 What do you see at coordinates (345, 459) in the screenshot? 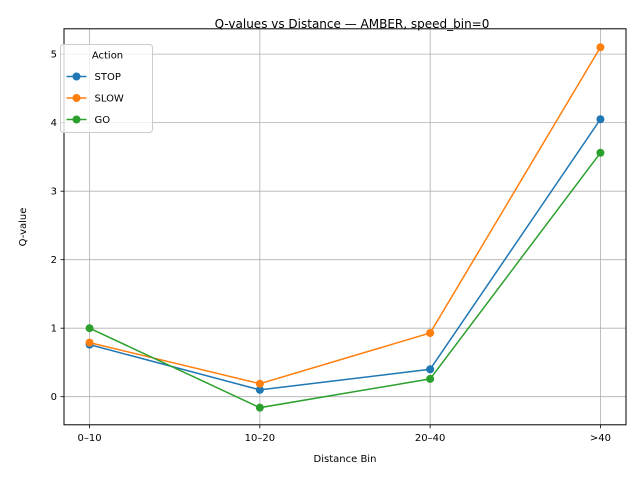
I see `x-axis-label: Distance Bin` at bounding box center [345, 459].